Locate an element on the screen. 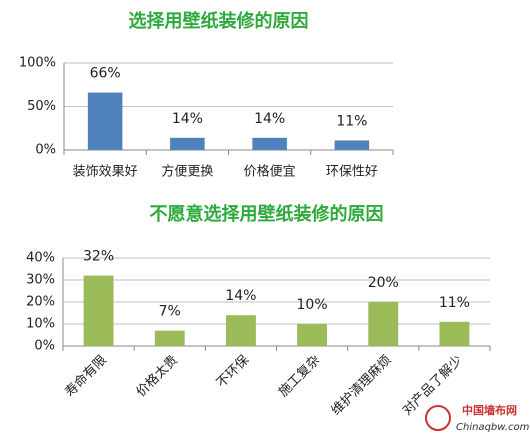 This screenshot has height=440, width=530. logo is located at coordinates (438, 418).